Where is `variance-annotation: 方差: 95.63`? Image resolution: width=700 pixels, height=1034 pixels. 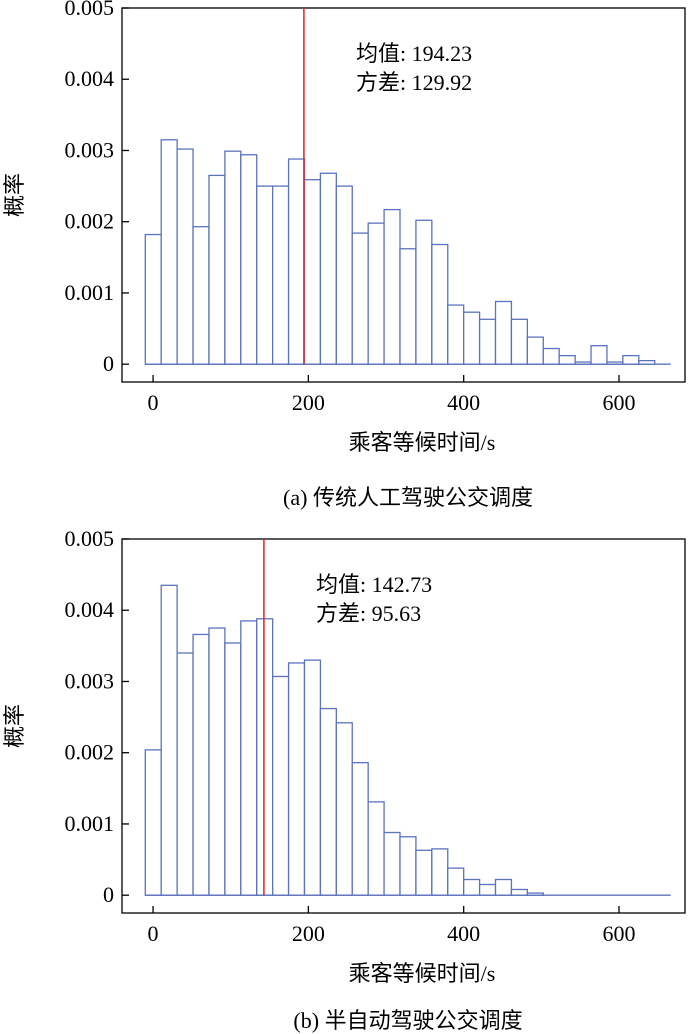
variance-annotation: 方差: 95.63 is located at coordinates (368, 613).